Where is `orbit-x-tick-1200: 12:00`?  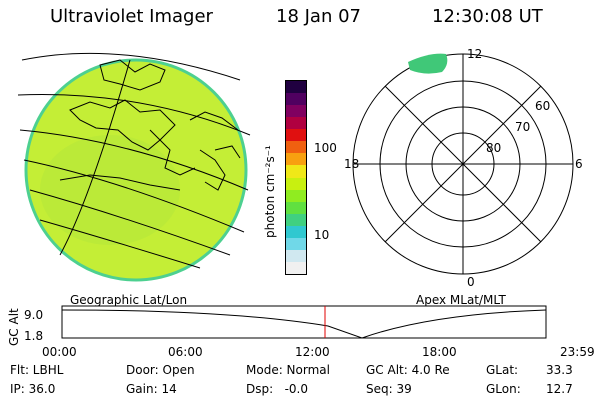 orbit-x-tick-1200: 12:00 is located at coordinates (312, 352).